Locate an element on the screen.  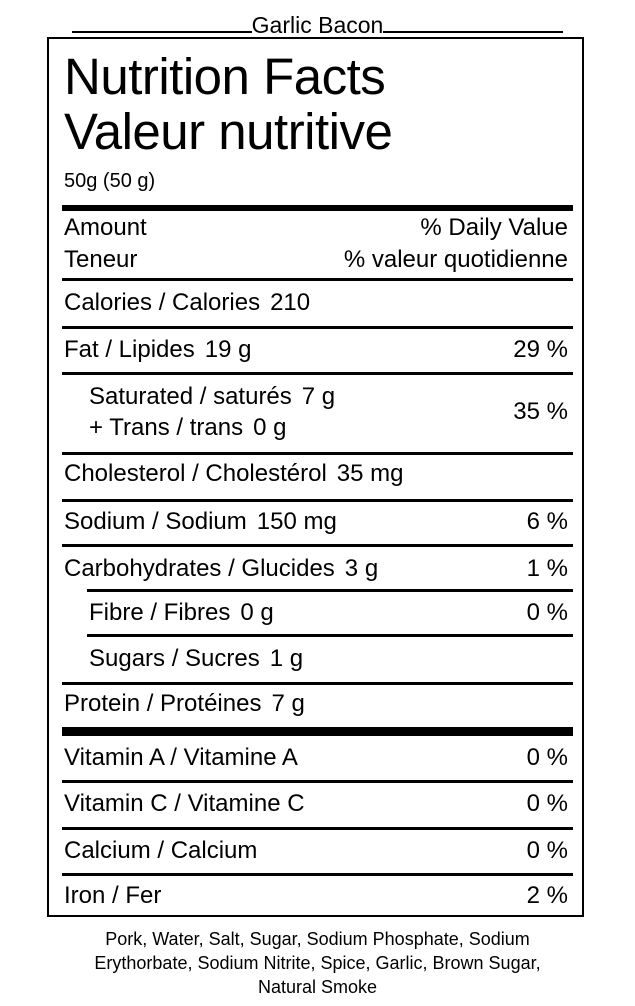
trans-value: 0 g is located at coordinates (270, 427).